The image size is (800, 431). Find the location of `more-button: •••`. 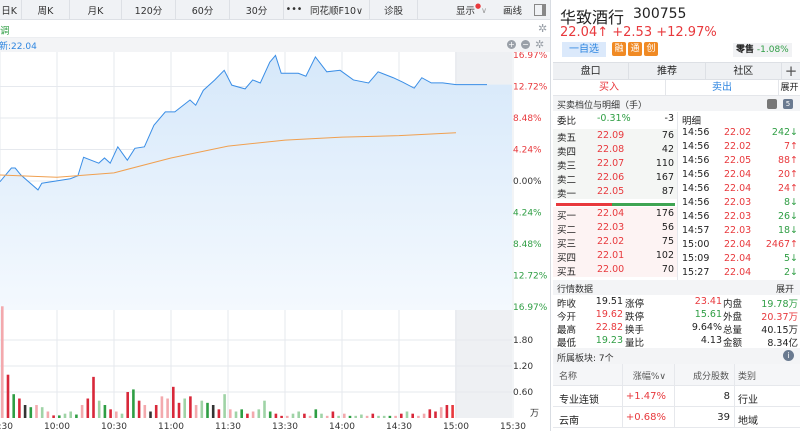

more-button: ••• is located at coordinates (294, 9).